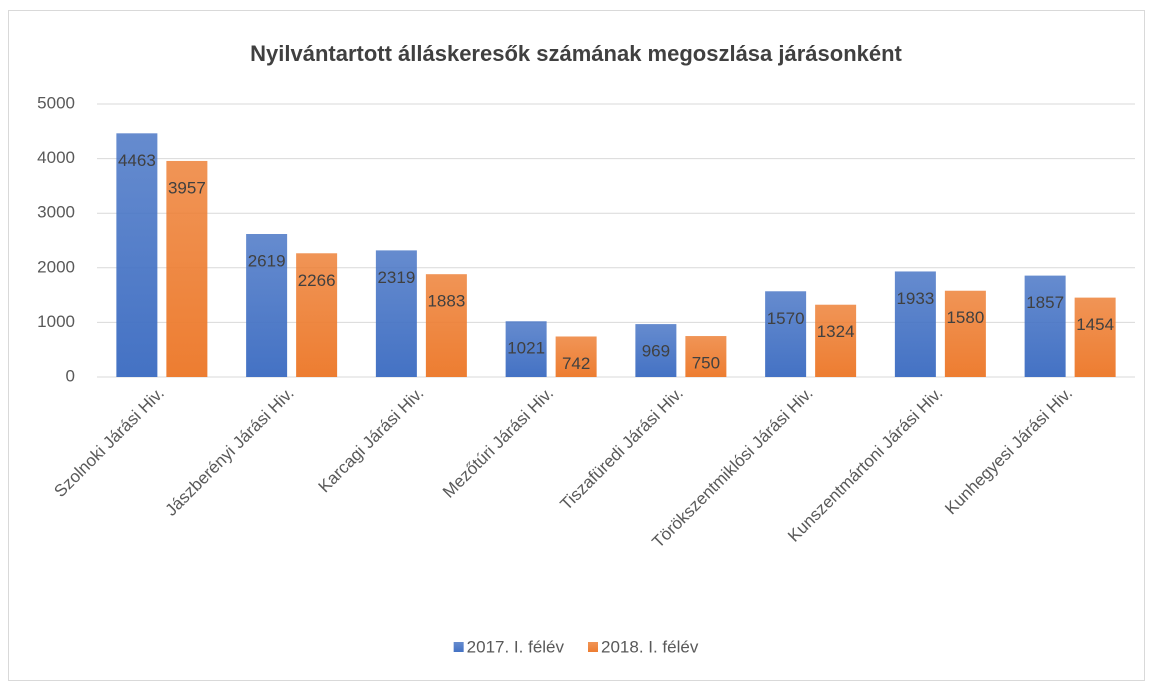 The image size is (1153, 682). I want to click on y-tick-label: 1000, so click(56, 321).